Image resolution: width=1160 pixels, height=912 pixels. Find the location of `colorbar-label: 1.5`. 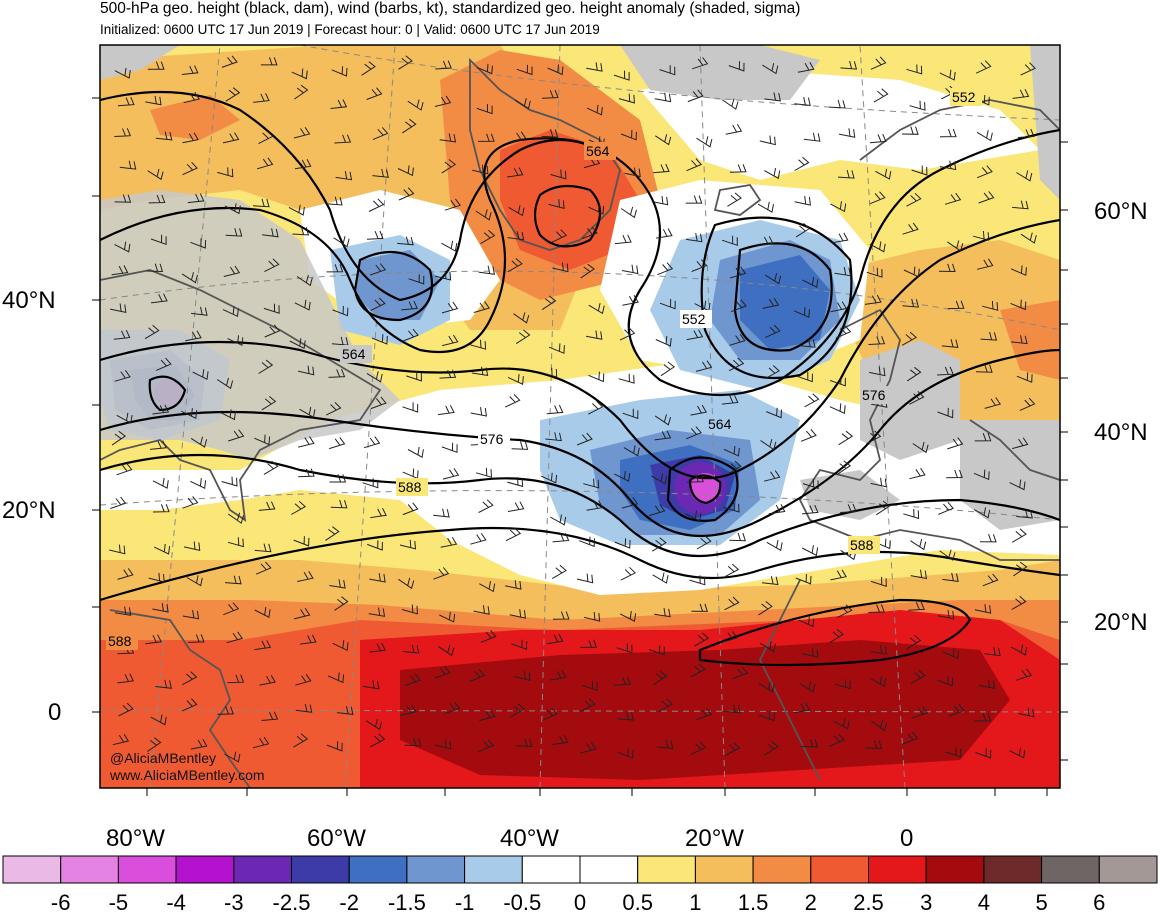

colorbar-label: 1.5 is located at coordinates (753, 901).